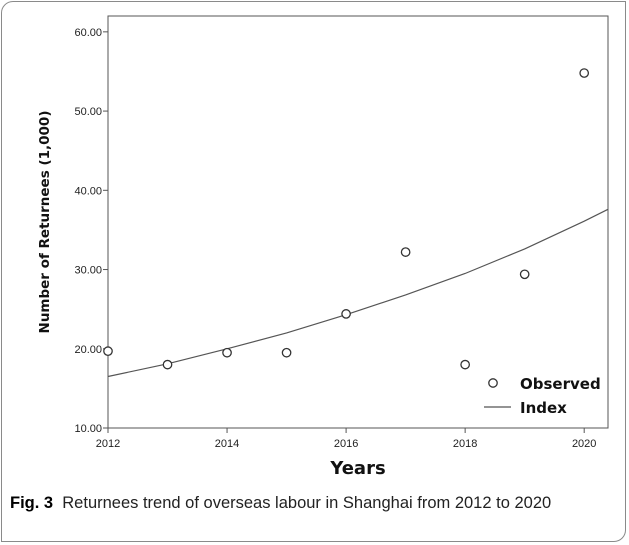 This screenshot has width=629, height=545. I want to click on y-tick-label: 60.00, so click(88, 33).